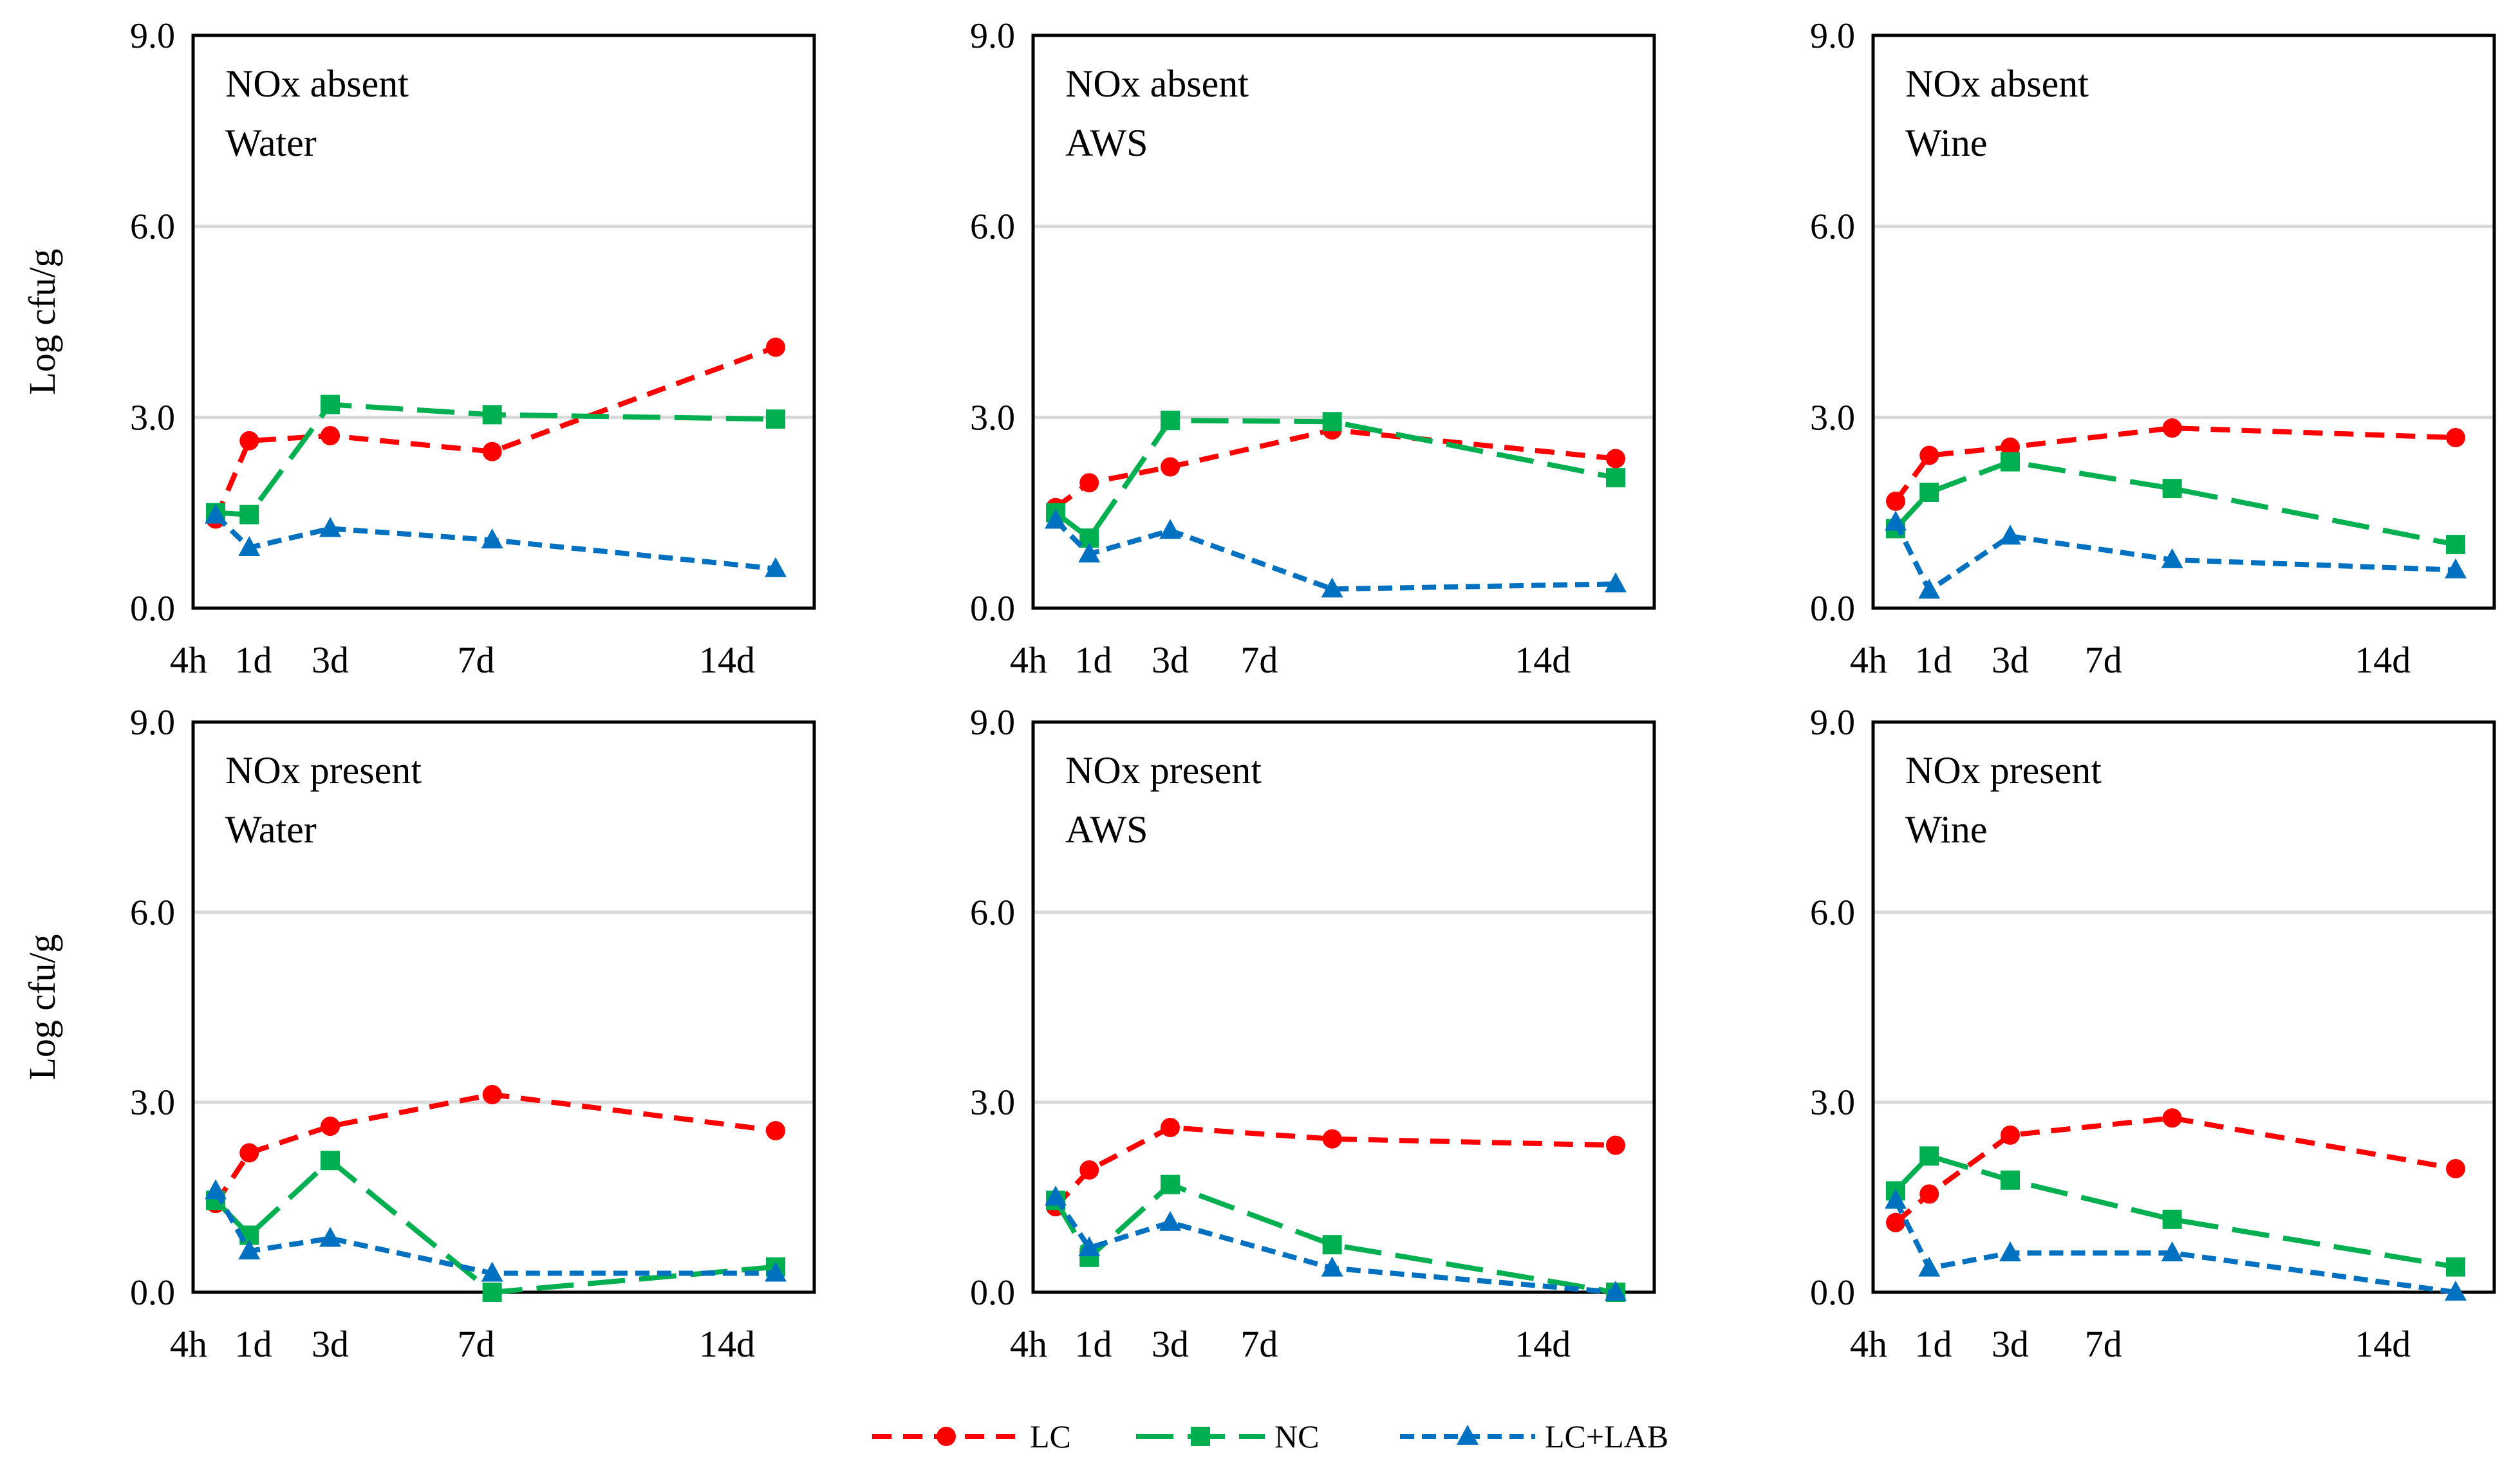  Describe the element at coordinates (271, 829) in the screenshot. I see `panel-title-line: Water` at that location.